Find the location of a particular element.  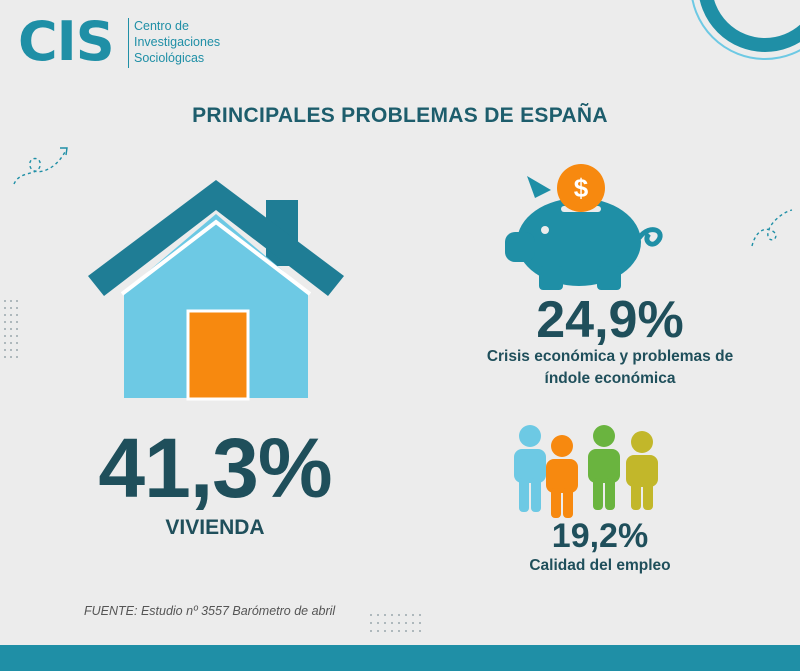

housing-label: VIVIENDA is located at coordinates (215, 527).